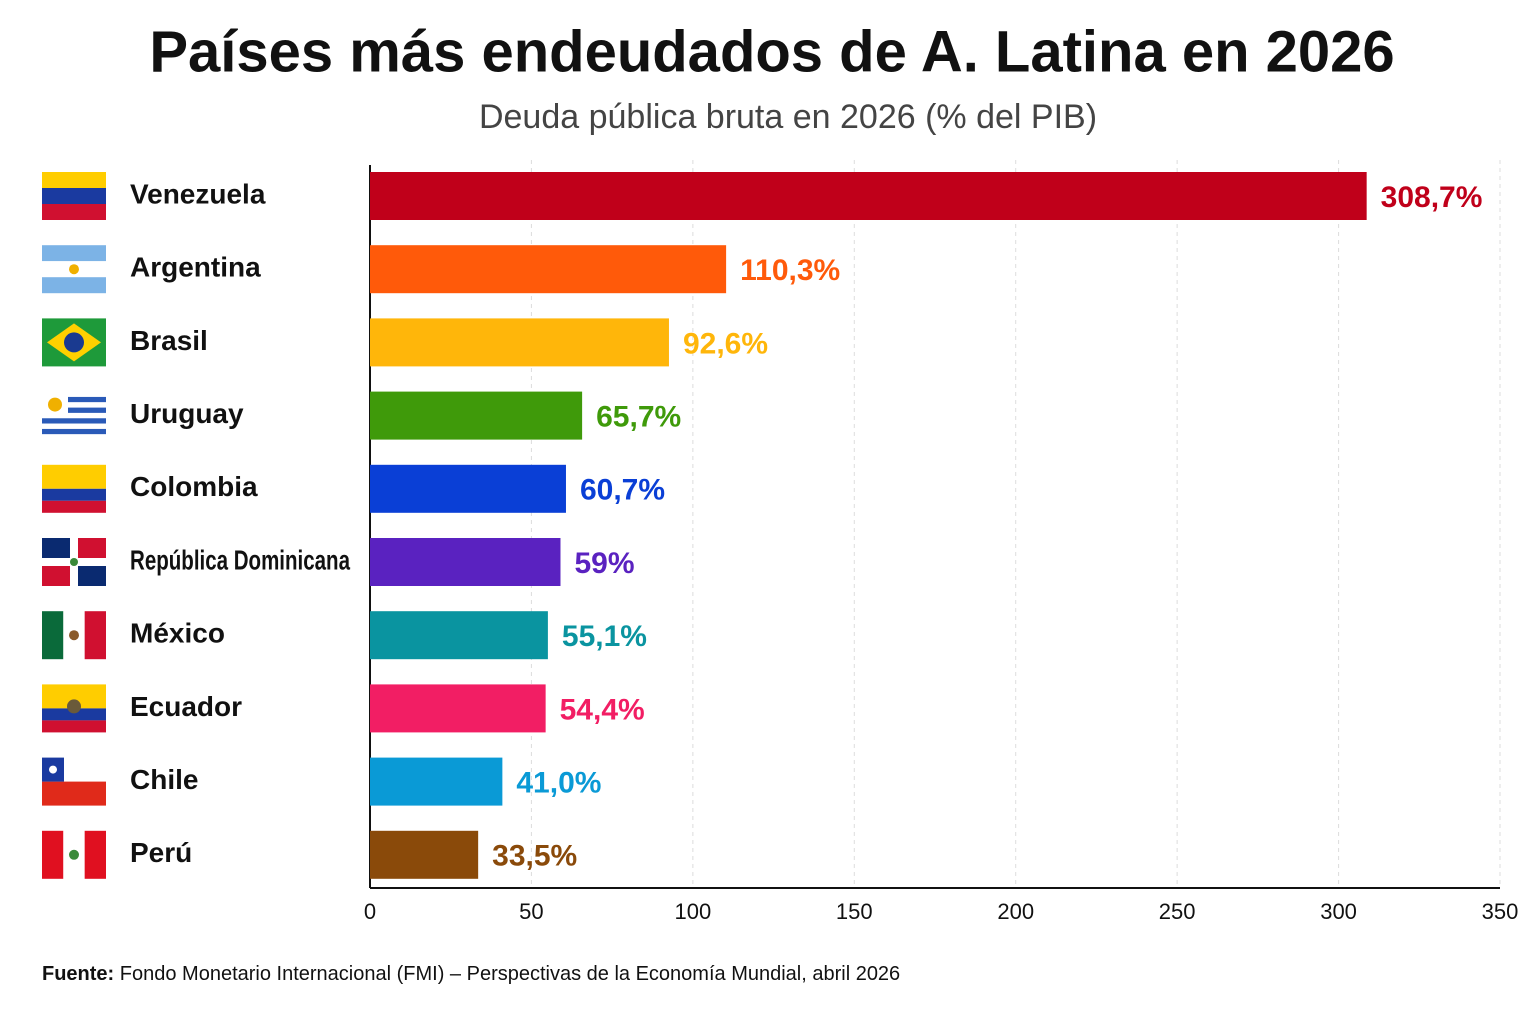 This screenshot has height=1024, width=1536. Describe the element at coordinates (1432, 197) in the screenshot. I see `value-label: 308,7%` at that location.